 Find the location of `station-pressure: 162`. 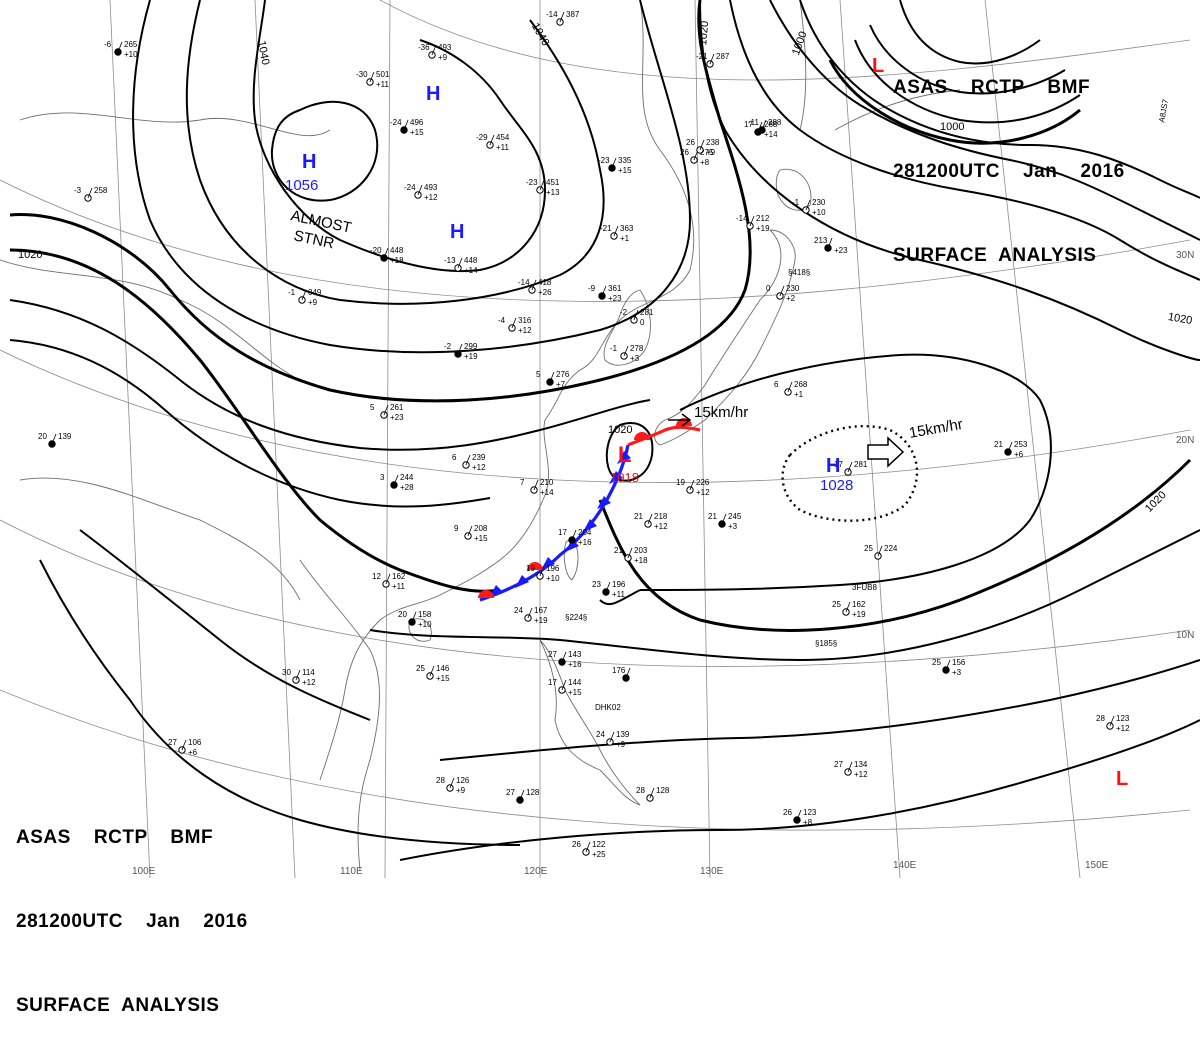

station-pressure: 162 is located at coordinates (859, 604).